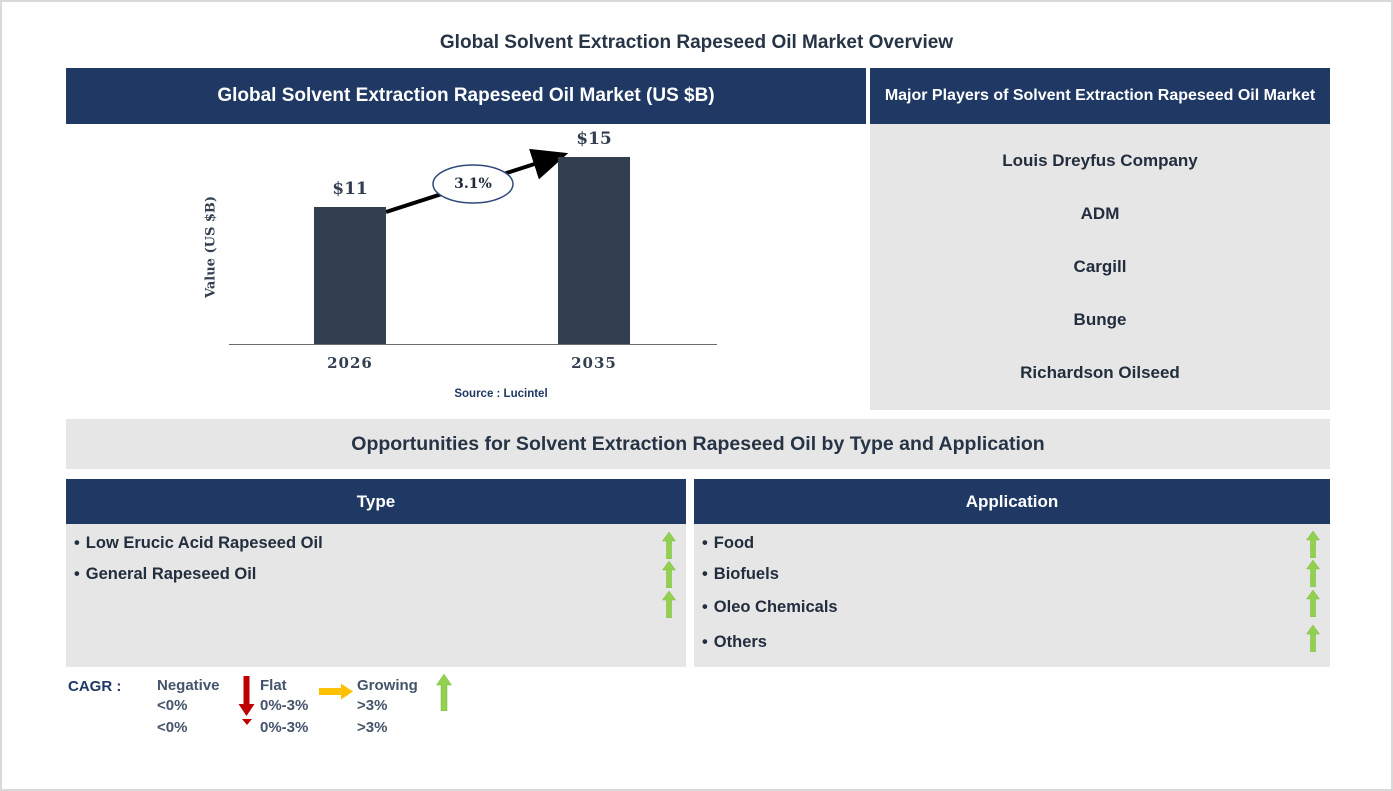 This screenshot has height=791, width=1393. I want to click on player-item: ADM, so click(1100, 213).